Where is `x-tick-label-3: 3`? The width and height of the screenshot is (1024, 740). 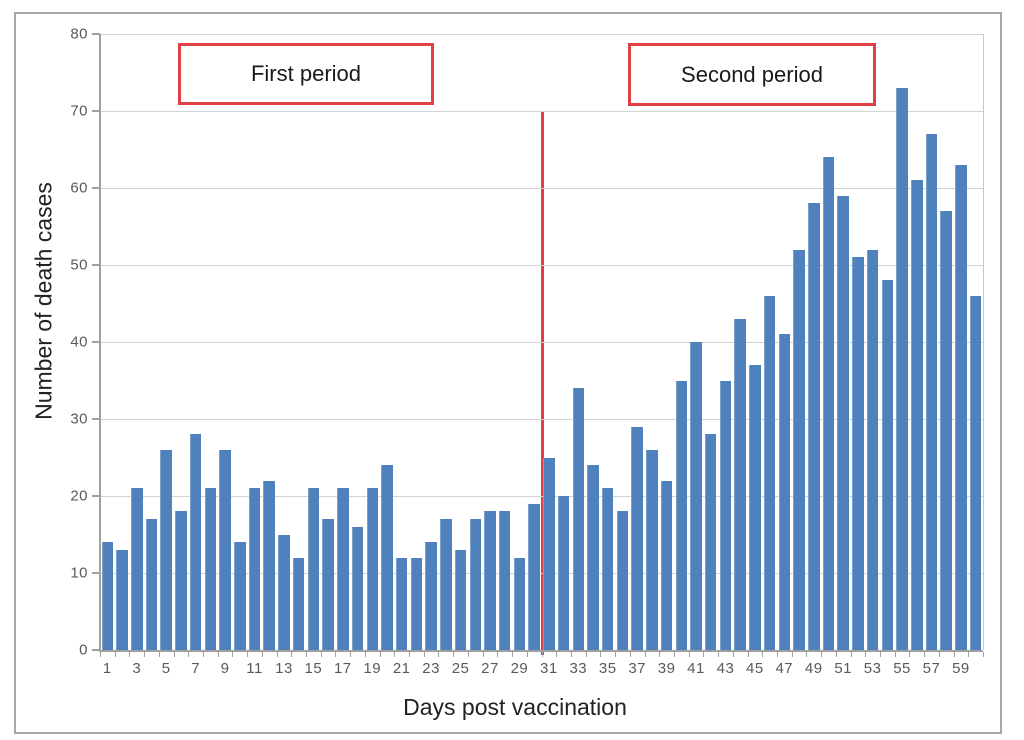
x-tick-label-3: 3 is located at coordinates (137, 668).